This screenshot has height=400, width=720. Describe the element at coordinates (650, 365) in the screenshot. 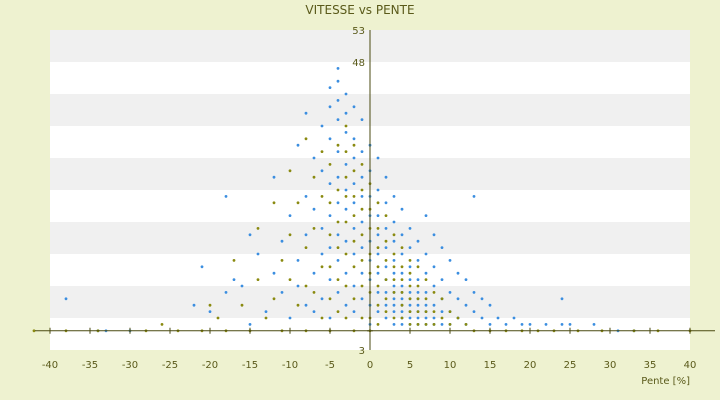

I see `x-tick-label: 35` at that location.